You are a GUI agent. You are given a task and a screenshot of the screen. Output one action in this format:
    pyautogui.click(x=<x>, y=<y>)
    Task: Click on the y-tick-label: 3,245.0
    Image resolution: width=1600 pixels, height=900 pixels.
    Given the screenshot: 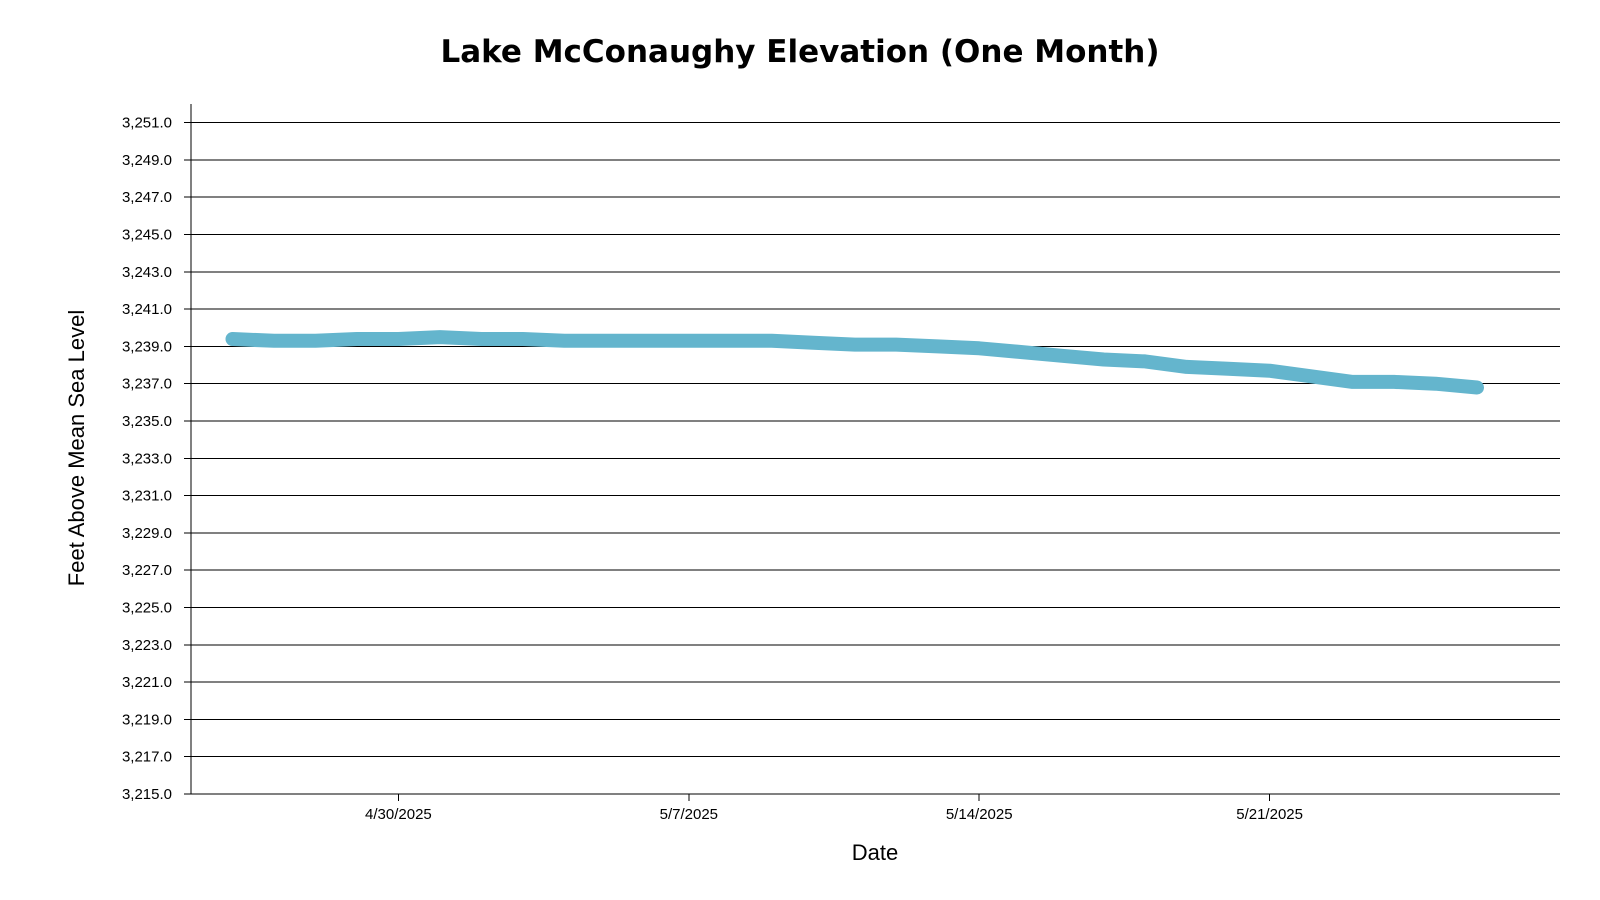 What is the action you would take?
    pyautogui.click(x=147, y=235)
    